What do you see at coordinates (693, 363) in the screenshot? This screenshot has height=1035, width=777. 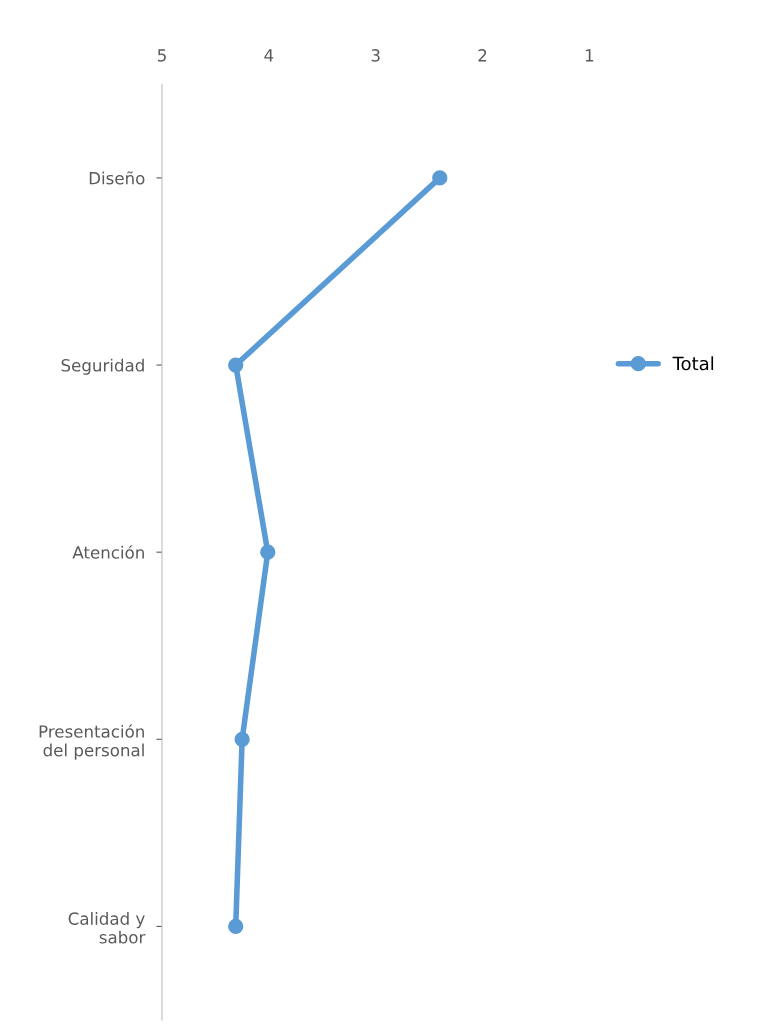 I see `legend-label: Total` at bounding box center [693, 363].